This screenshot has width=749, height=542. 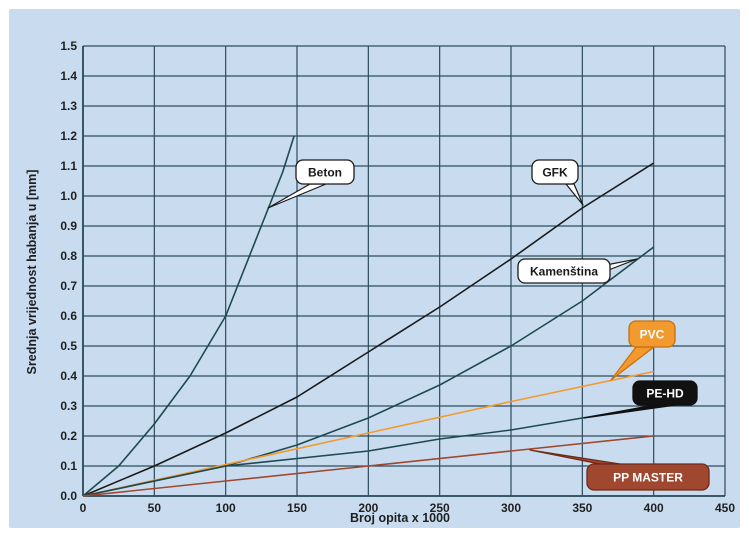 I want to click on y-tick-label: 0.9, so click(x=68, y=226).